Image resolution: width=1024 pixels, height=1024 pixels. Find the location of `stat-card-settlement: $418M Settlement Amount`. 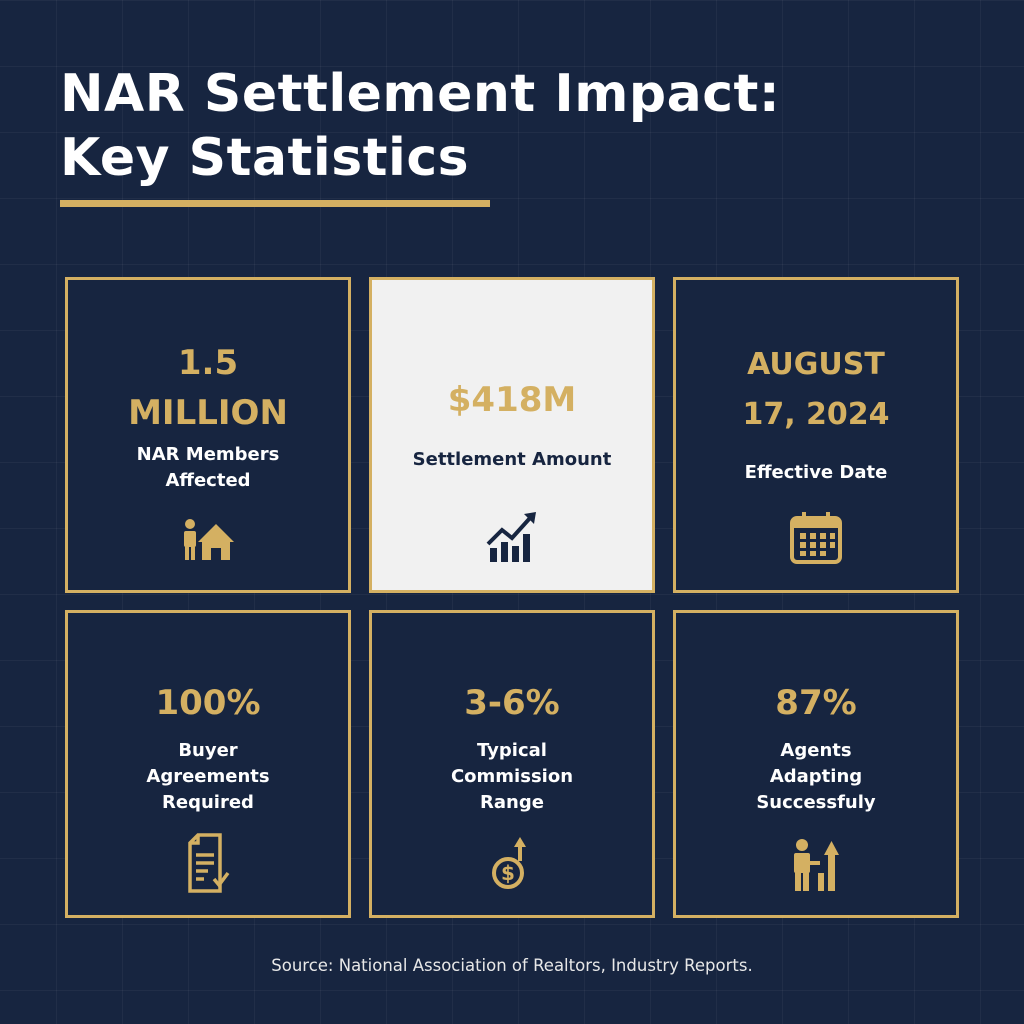

stat-card-settlement: $418M Settlement Amount is located at coordinates (512, 435).